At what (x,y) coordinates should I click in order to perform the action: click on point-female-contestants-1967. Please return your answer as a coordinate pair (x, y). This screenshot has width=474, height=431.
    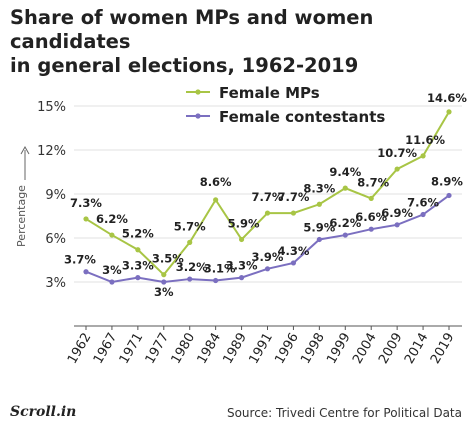
    Looking at the image, I should click on (112, 282).